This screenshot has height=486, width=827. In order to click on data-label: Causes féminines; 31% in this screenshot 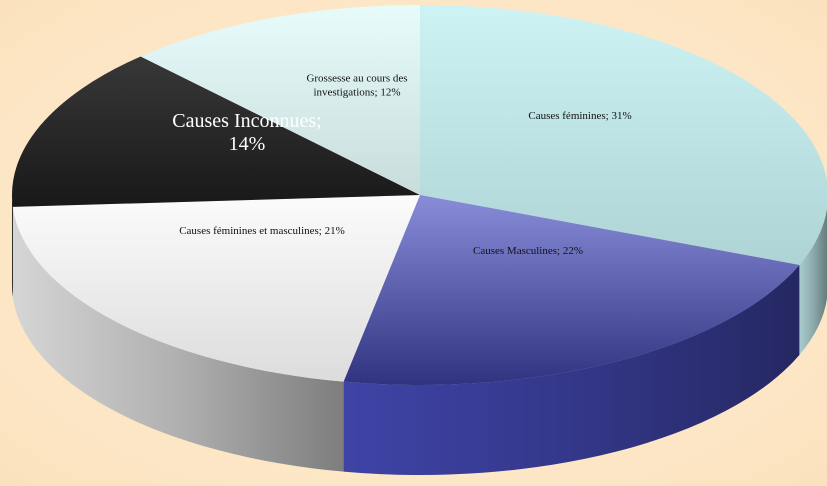, I will do `click(580, 116)`.